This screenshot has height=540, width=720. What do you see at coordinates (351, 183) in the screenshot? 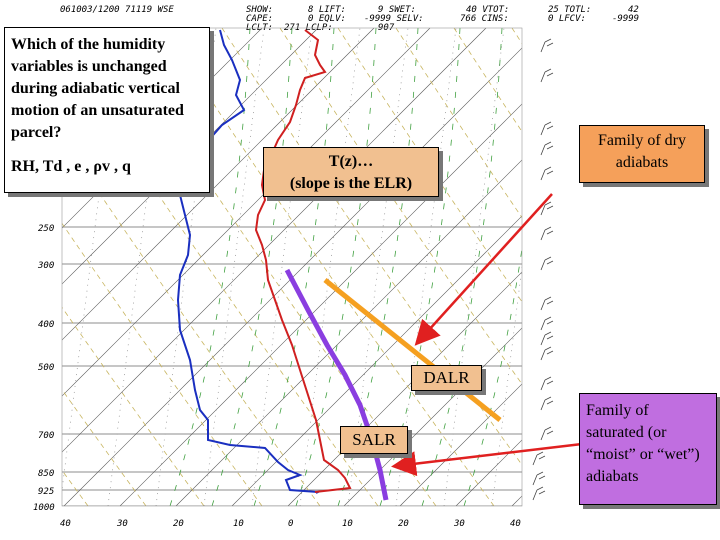
I see `tz-label-line2: (slope is the ELR)` at bounding box center [351, 183].